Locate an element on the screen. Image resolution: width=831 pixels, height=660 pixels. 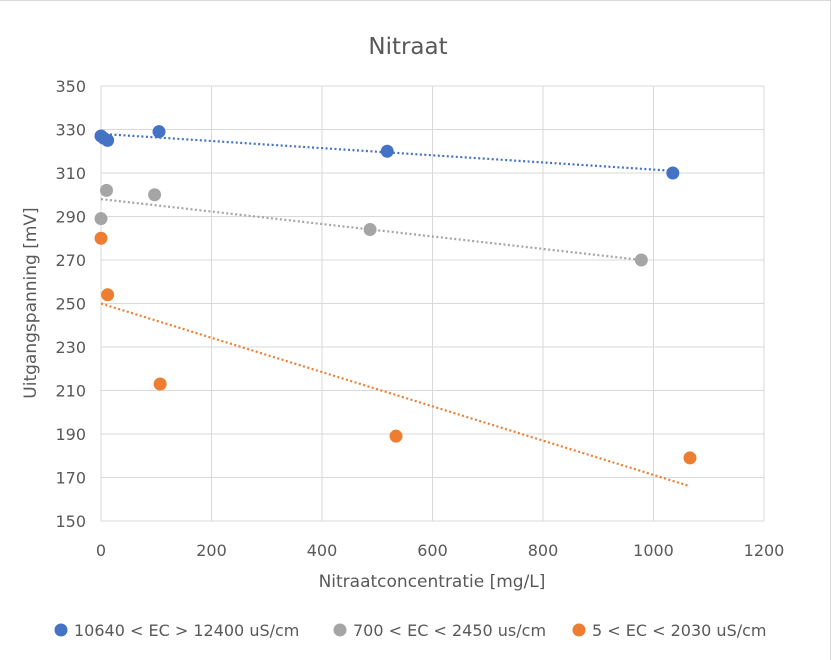
chart-title: Nitraat is located at coordinates (407, 47).